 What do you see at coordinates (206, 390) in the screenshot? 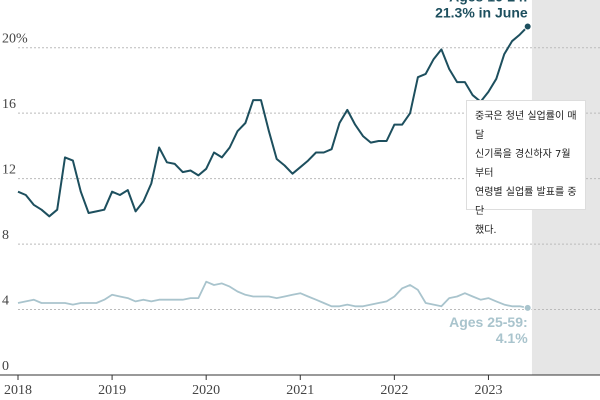
I see `x-tick-label: 2020` at bounding box center [206, 390].